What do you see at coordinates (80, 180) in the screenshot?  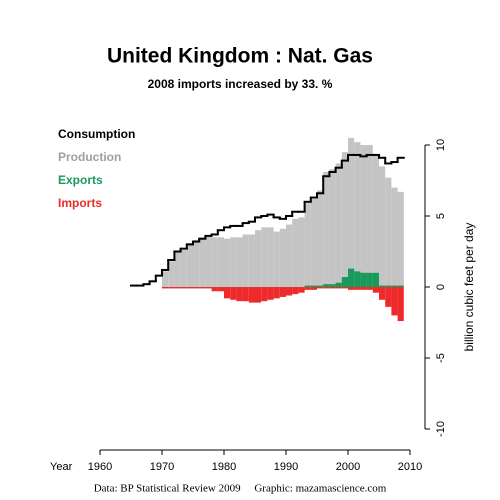 I see `legend-entry: Exports` at bounding box center [80, 180].